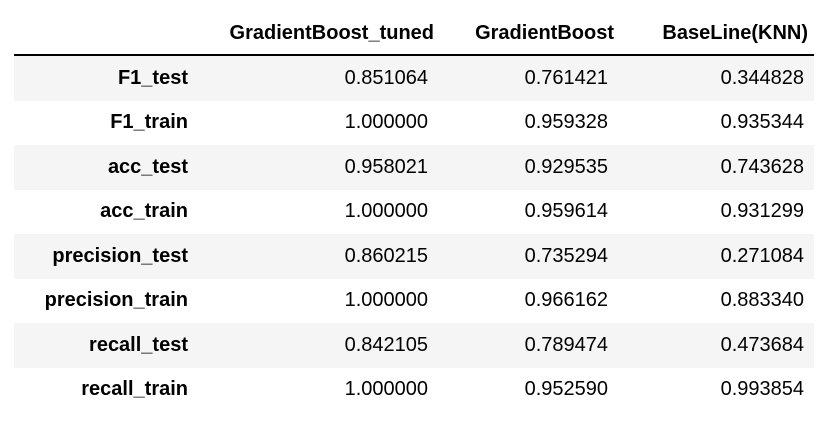 Image resolution: width=832 pixels, height=428 pixels. I want to click on row-label: recall_test, so click(138, 344).